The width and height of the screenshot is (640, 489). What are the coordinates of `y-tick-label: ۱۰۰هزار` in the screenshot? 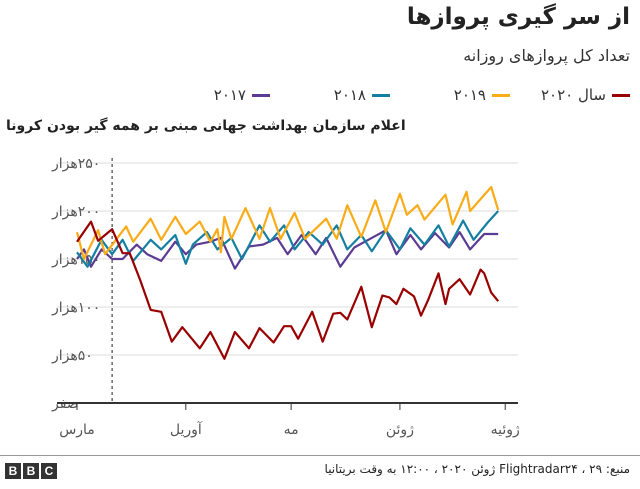 It's located at (75, 308).